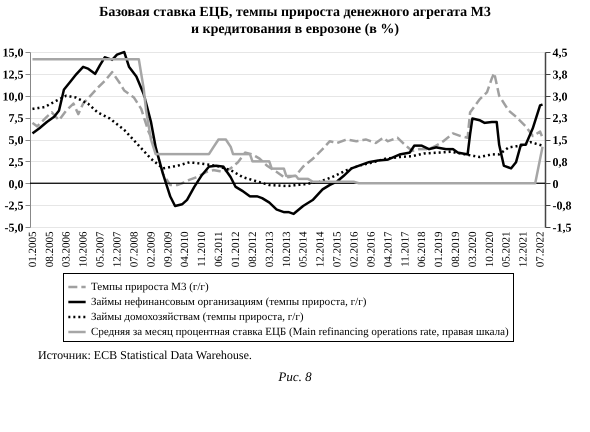 This screenshot has height=432, width=590. I want to click on y2-tick-label: -1,5, so click(562, 227).